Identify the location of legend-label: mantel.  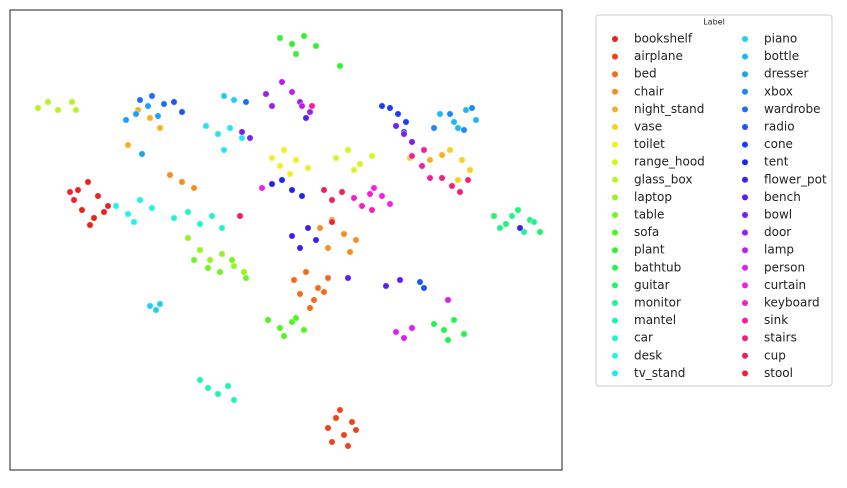
(655, 320).